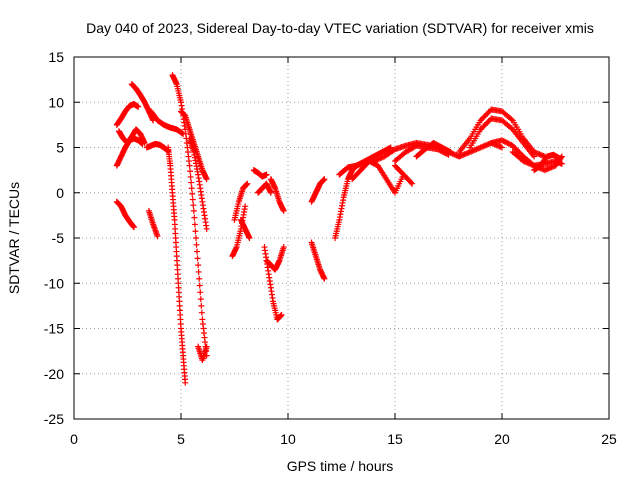  Describe the element at coordinates (340, 466) in the screenshot. I see `x-axis-label: GPS time / hours` at that location.